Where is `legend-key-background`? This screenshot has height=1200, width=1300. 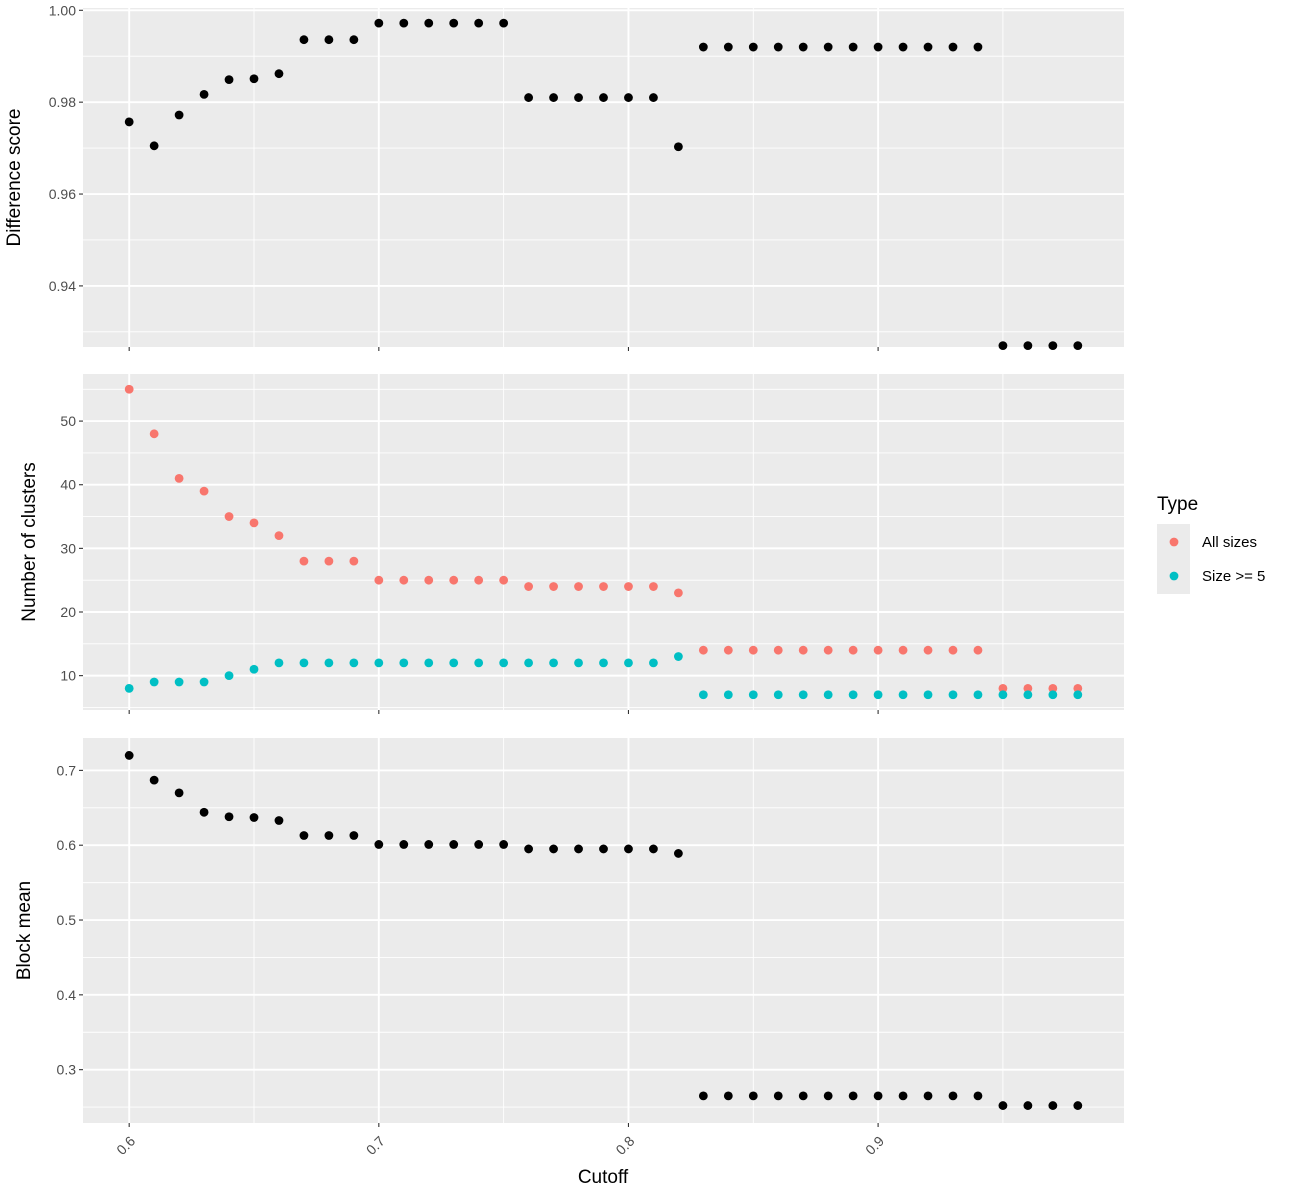 legend-key-background is located at coordinates (1173, 559).